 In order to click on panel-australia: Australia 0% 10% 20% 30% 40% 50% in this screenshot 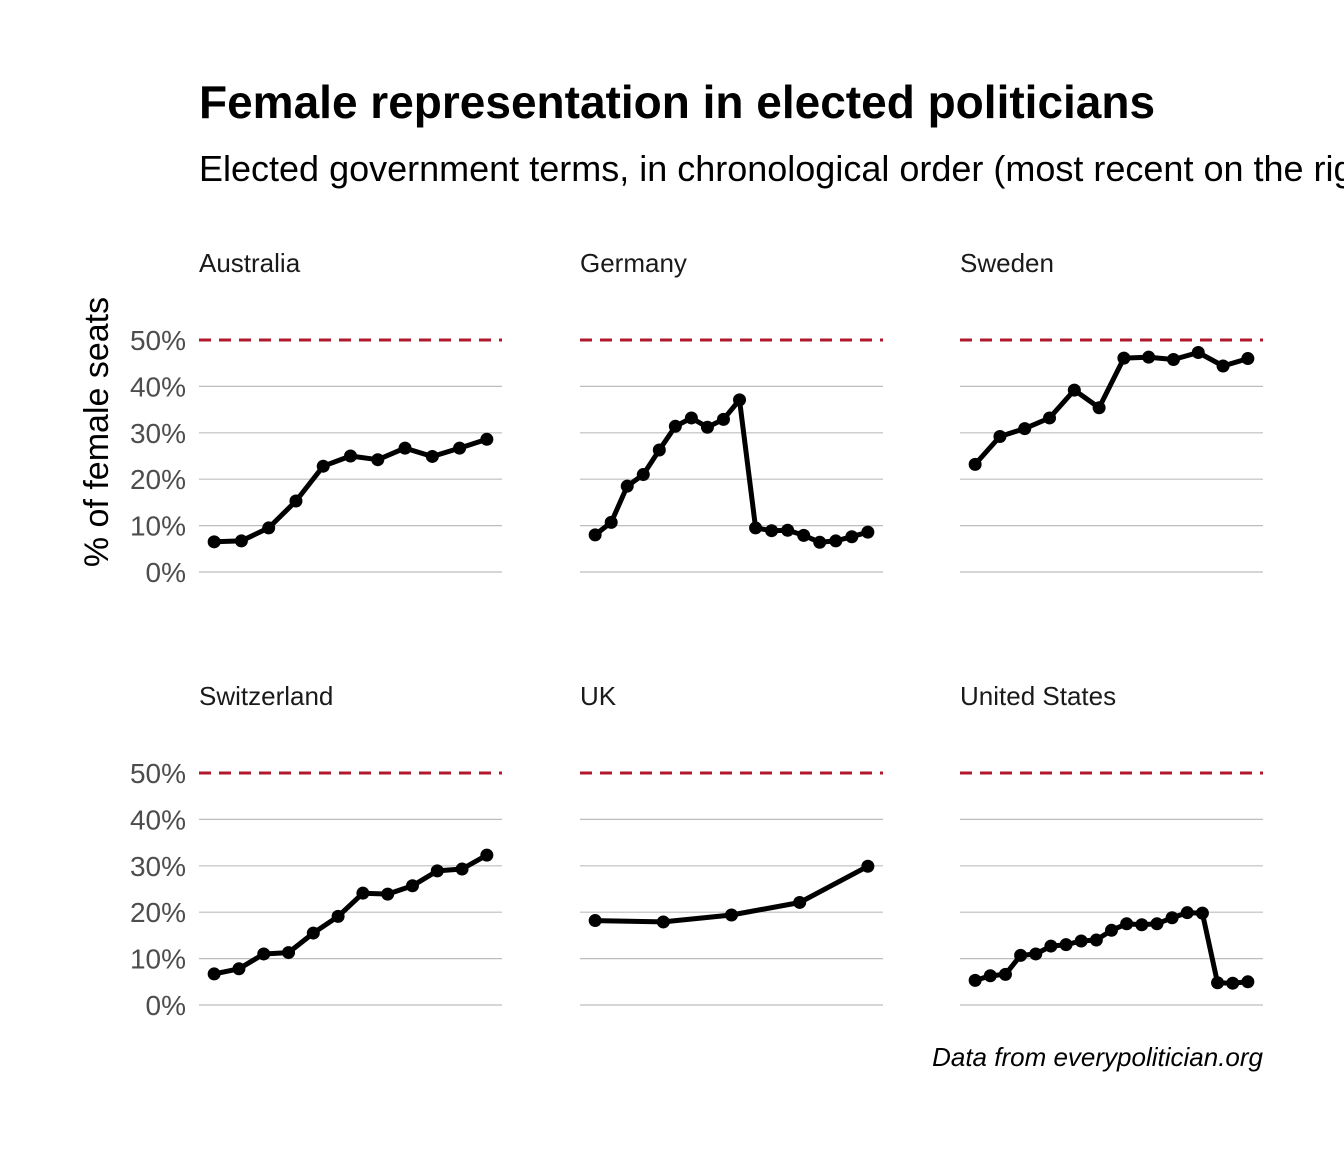, I will do `click(316, 418)`.